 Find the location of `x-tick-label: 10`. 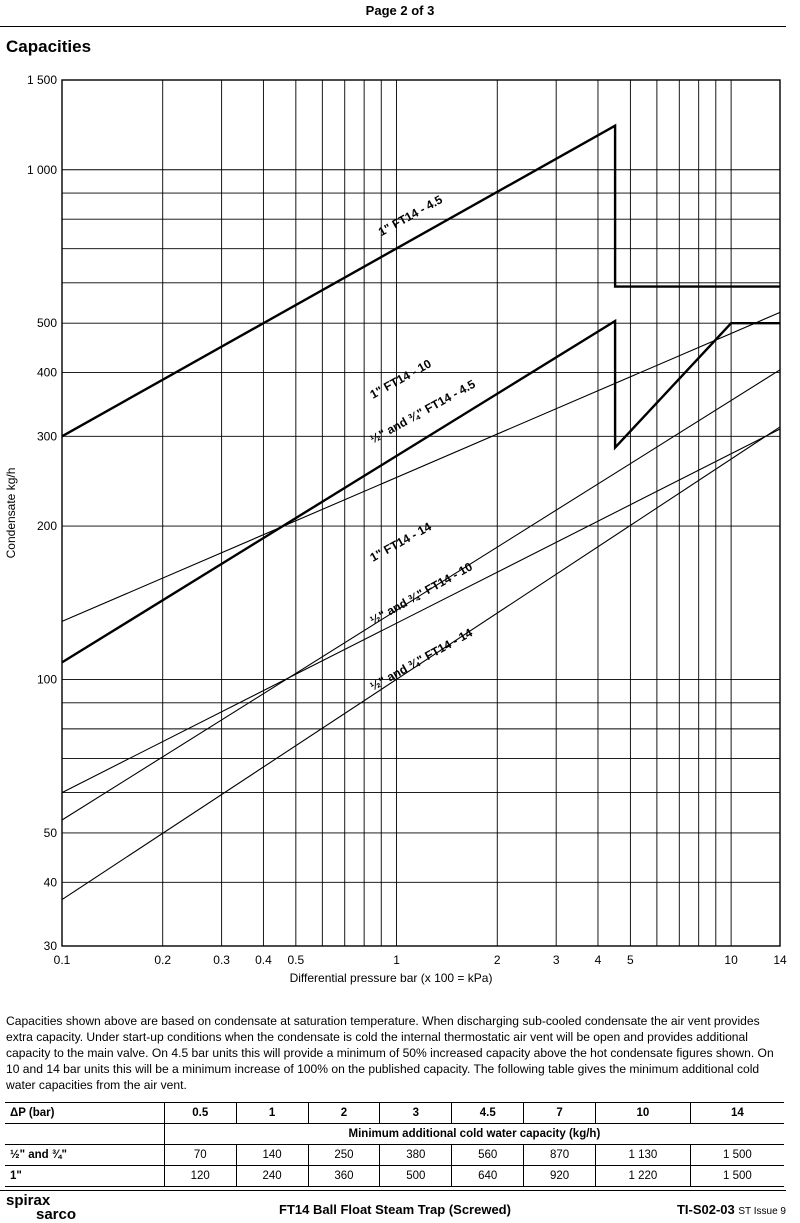

x-tick-label: 10 is located at coordinates (731, 960).